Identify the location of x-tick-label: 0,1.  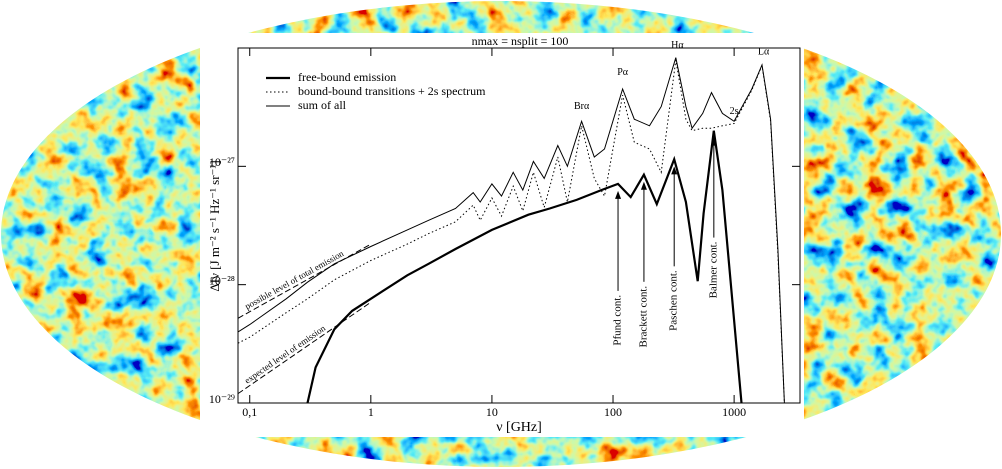
(249, 412).